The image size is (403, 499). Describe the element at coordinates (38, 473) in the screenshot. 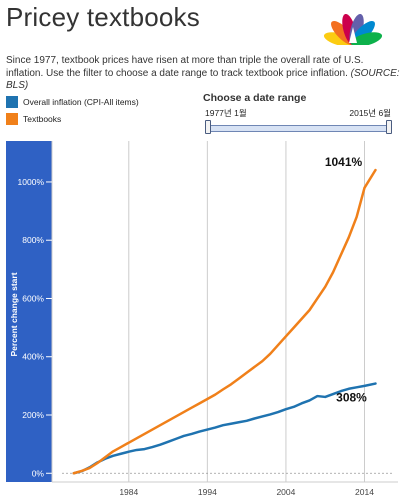

I see `y-tick-label: 0%` at that location.